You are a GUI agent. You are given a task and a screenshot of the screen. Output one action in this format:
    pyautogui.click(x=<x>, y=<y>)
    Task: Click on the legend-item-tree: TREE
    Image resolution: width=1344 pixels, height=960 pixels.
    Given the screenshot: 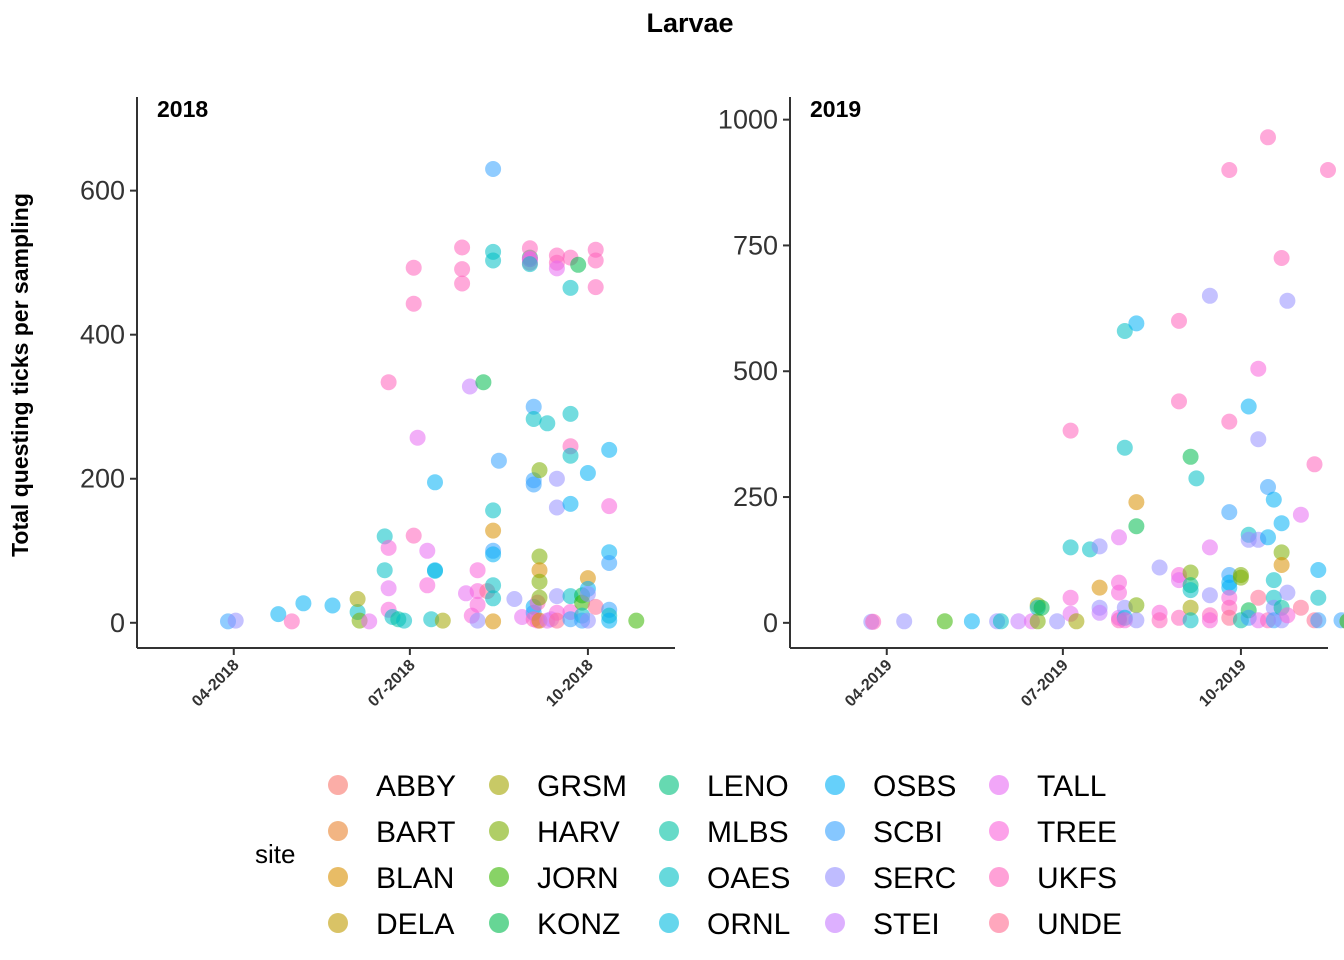 What is the action you would take?
    pyautogui.click(x=1053, y=832)
    